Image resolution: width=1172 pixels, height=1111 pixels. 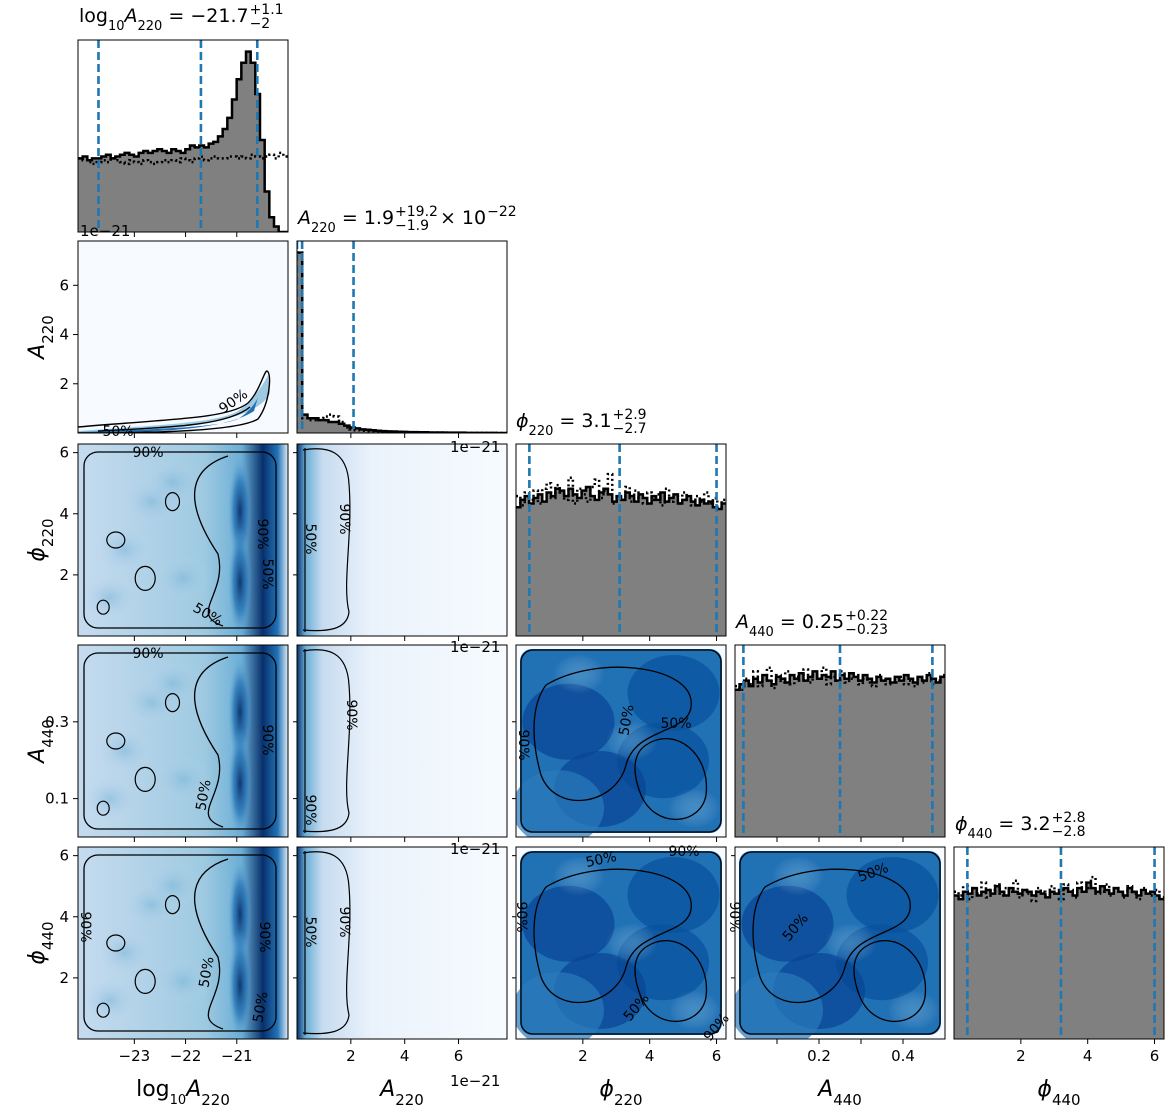 I want to click on posterior-step, so click(x=183, y=141).